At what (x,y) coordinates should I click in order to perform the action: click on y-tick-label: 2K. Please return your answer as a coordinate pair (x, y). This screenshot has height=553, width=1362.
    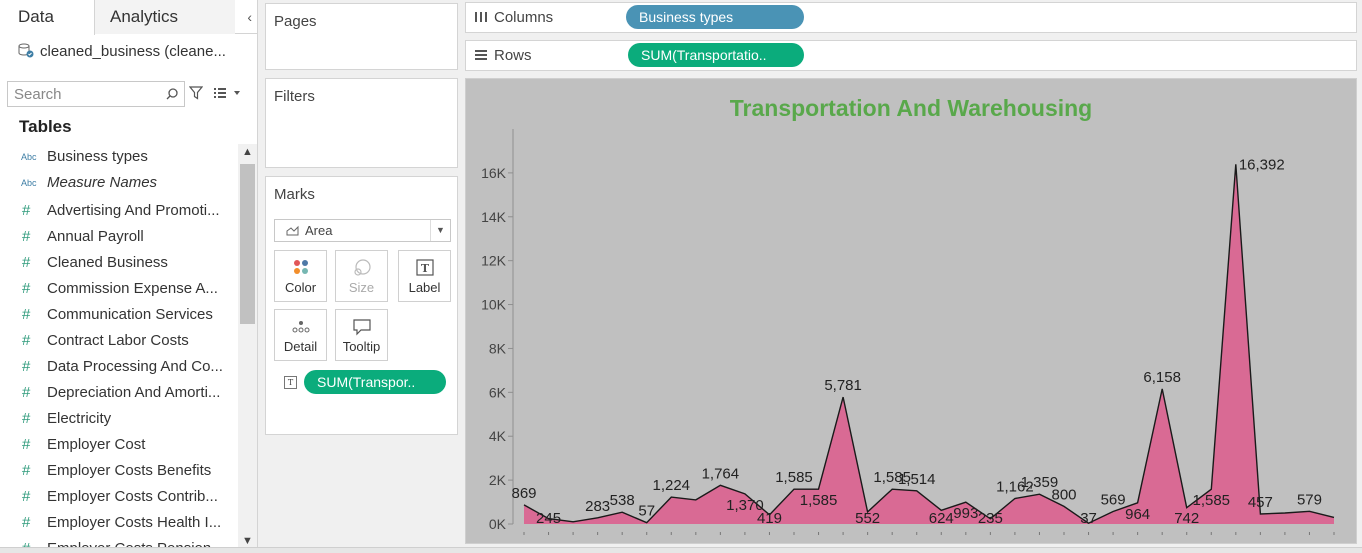
    Looking at the image, I should click on (498, 480).